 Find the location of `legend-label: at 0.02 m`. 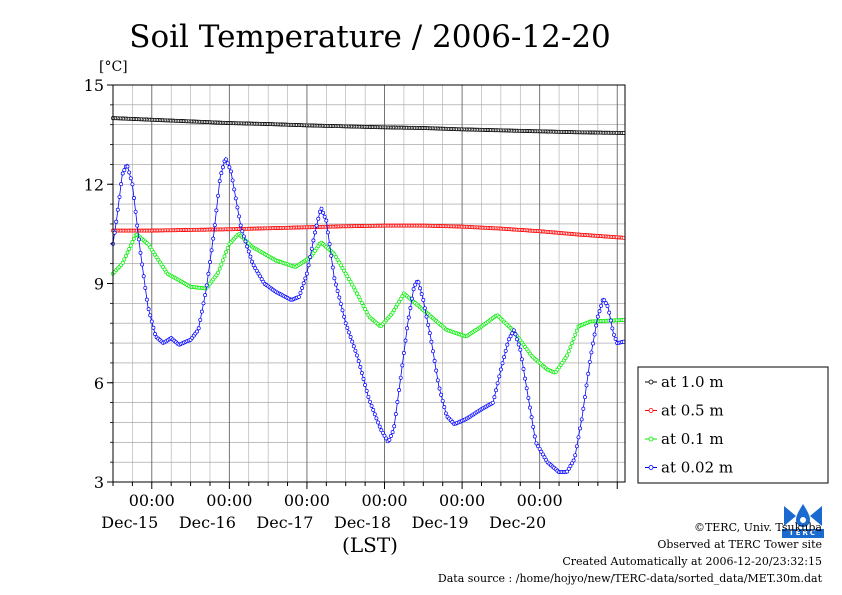

legend-label: at 0.02 m is located at coordinates (697, 468).